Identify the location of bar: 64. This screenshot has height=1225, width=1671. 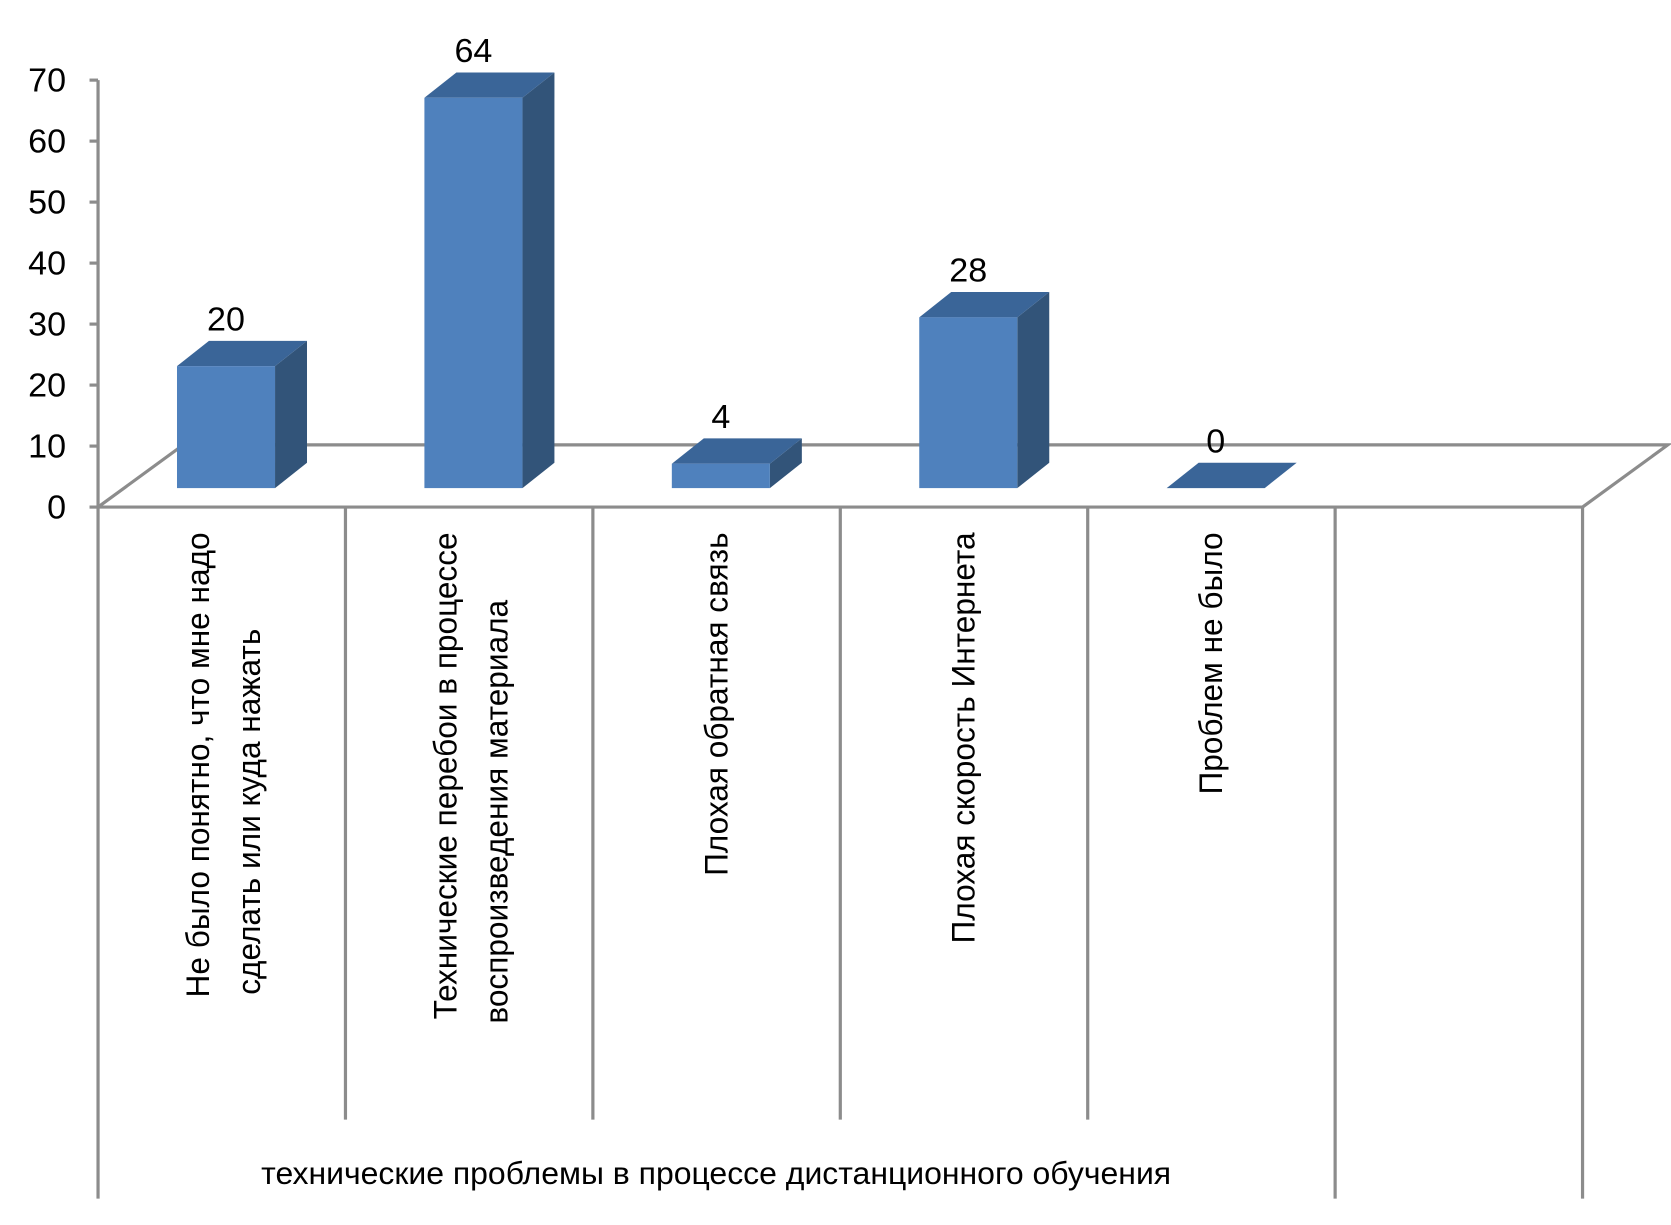
(489, 260).